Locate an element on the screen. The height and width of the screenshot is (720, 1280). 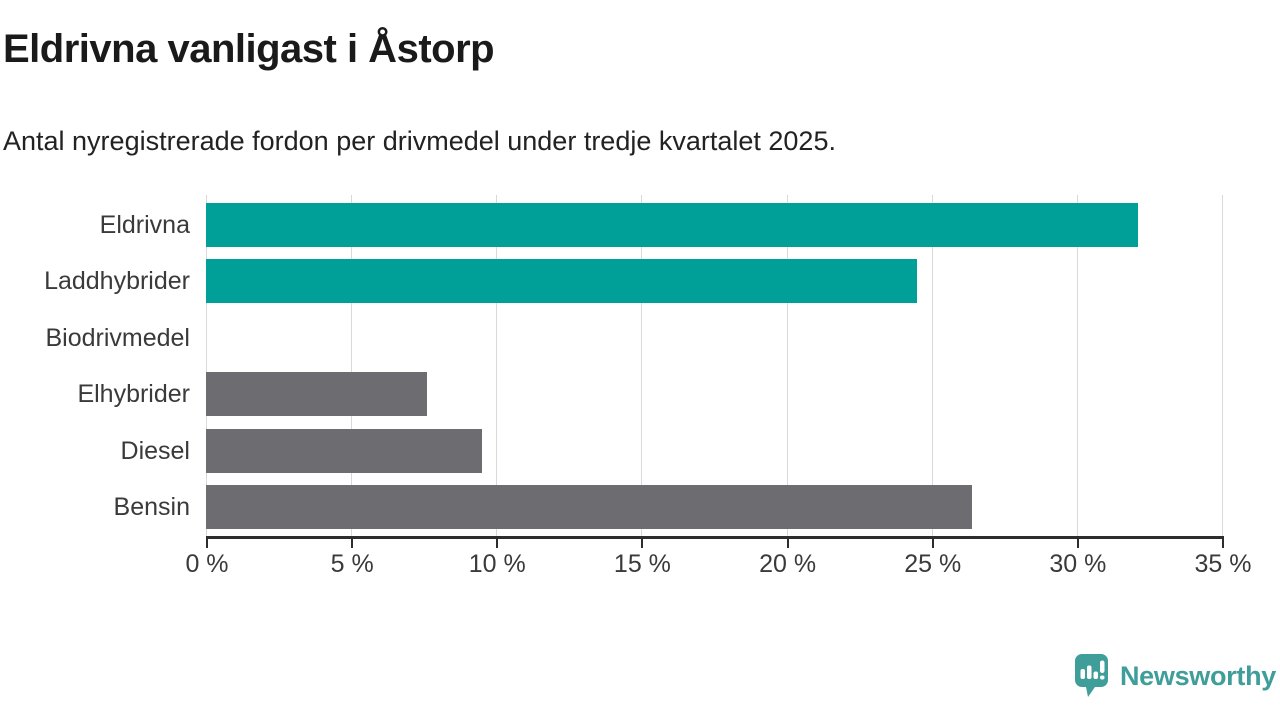
category-label-diesel: Diesel is located at coordinates (155, 450).